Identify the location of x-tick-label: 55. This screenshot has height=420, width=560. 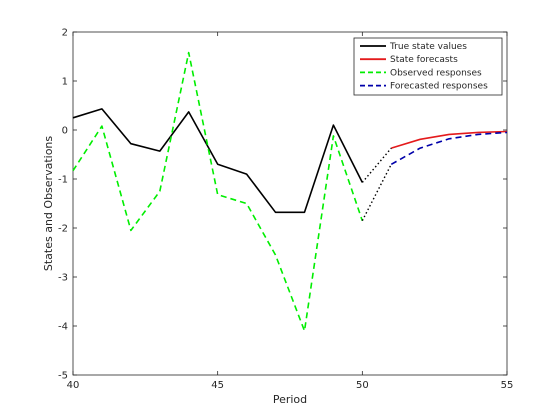
(507, 385).